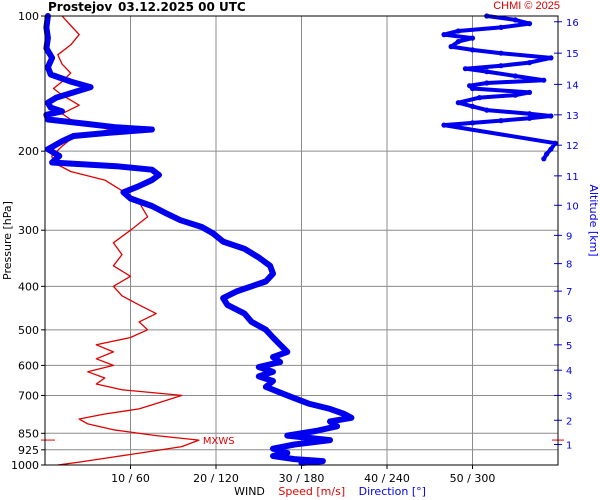  What do you see at coordinates (80, 7) in the screenshot?
I see `station-name: Prostejov` at bounding box center [80, 7].